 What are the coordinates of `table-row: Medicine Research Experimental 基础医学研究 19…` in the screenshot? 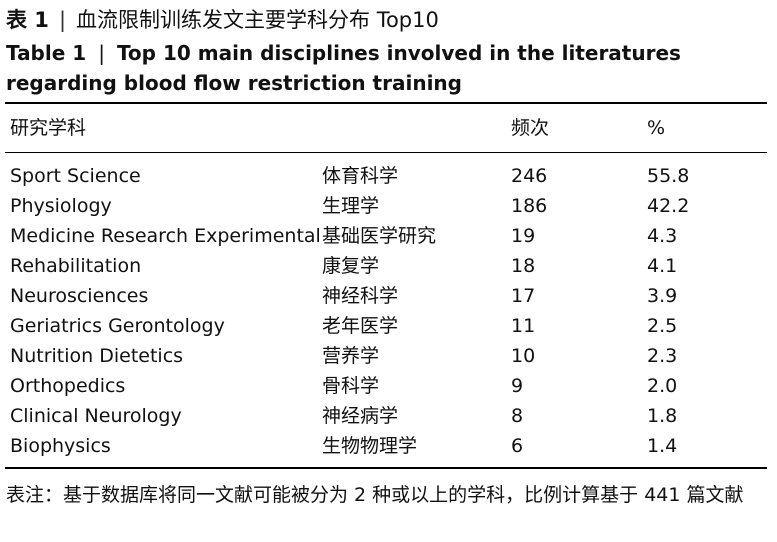 It's located at (388, 236).